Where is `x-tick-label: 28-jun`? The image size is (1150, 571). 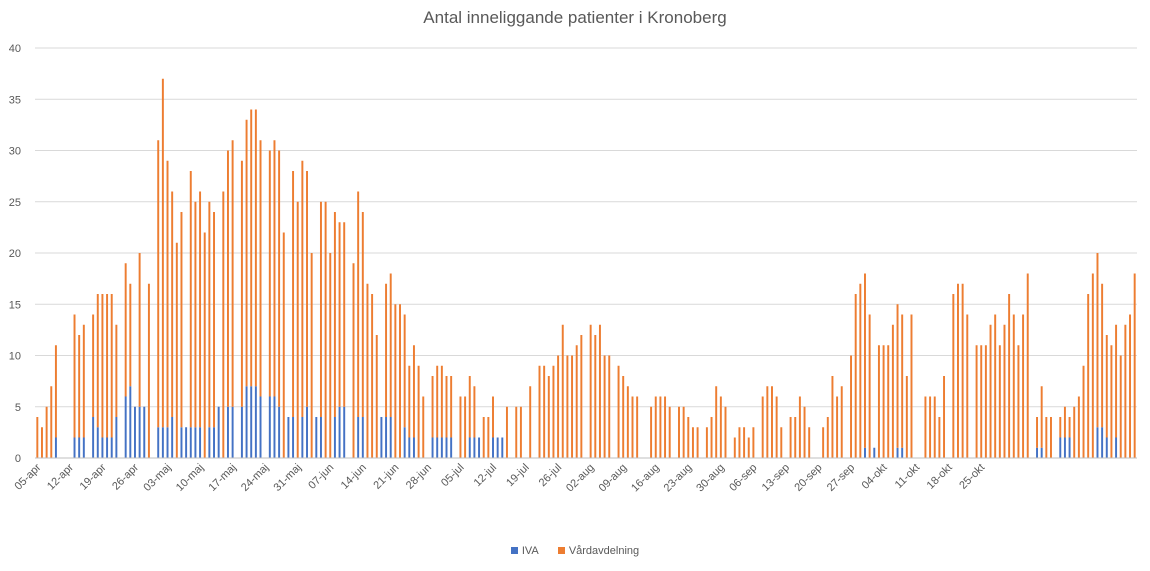
x-tick-label: 28-jun is located at coordinates (419, 477).